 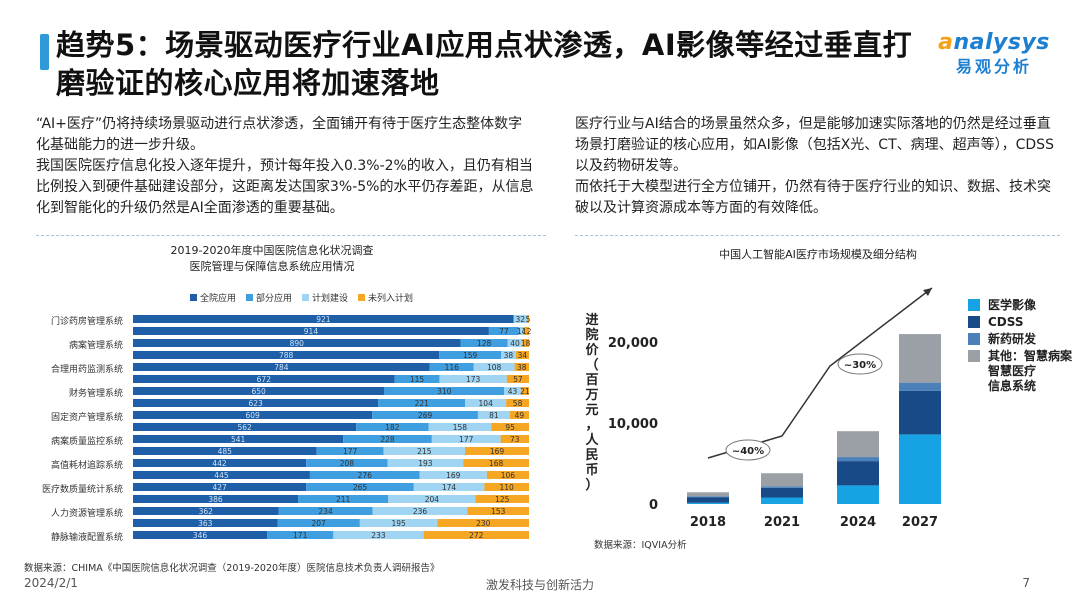 I want to click on legend-label-1: 部分应用, so click(x=274, y=298).